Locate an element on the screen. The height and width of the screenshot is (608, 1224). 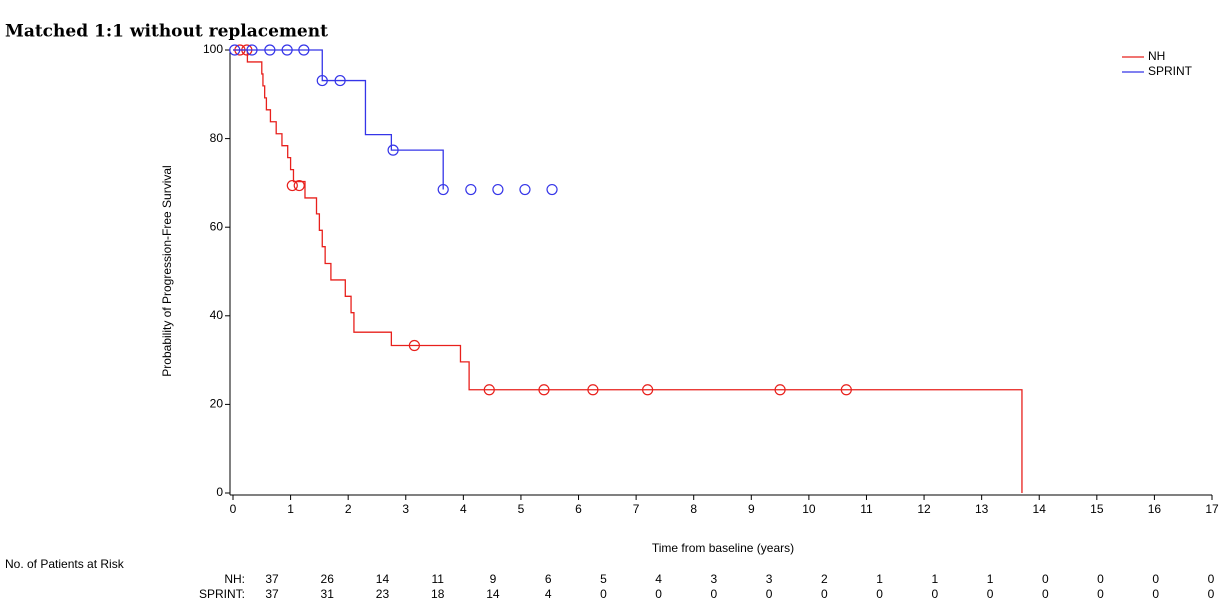
x-tick-label: 1 is located at coordinates (290, 509).